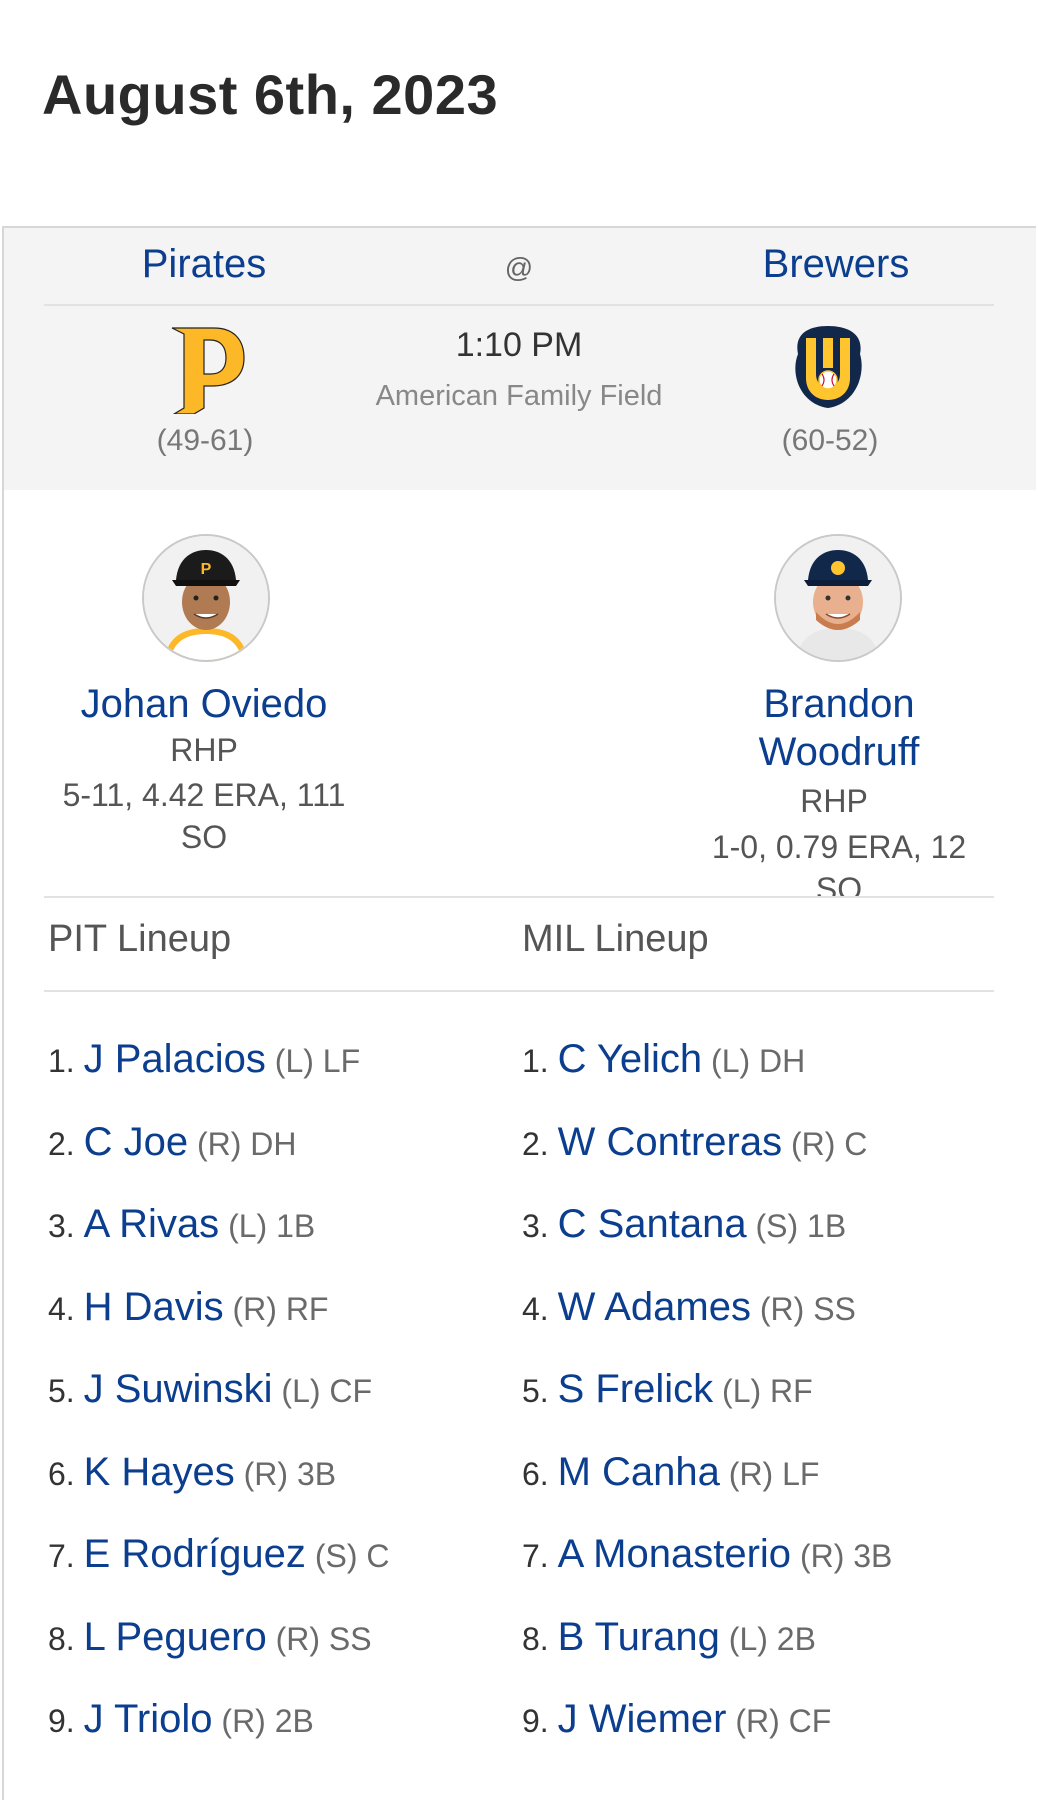 This screenshot has height=1800, width=1038. What do you see at coordinates (836, 264) in the screenshot?
I see `home-team-link: Brewers` at bounding box center [836, 264].